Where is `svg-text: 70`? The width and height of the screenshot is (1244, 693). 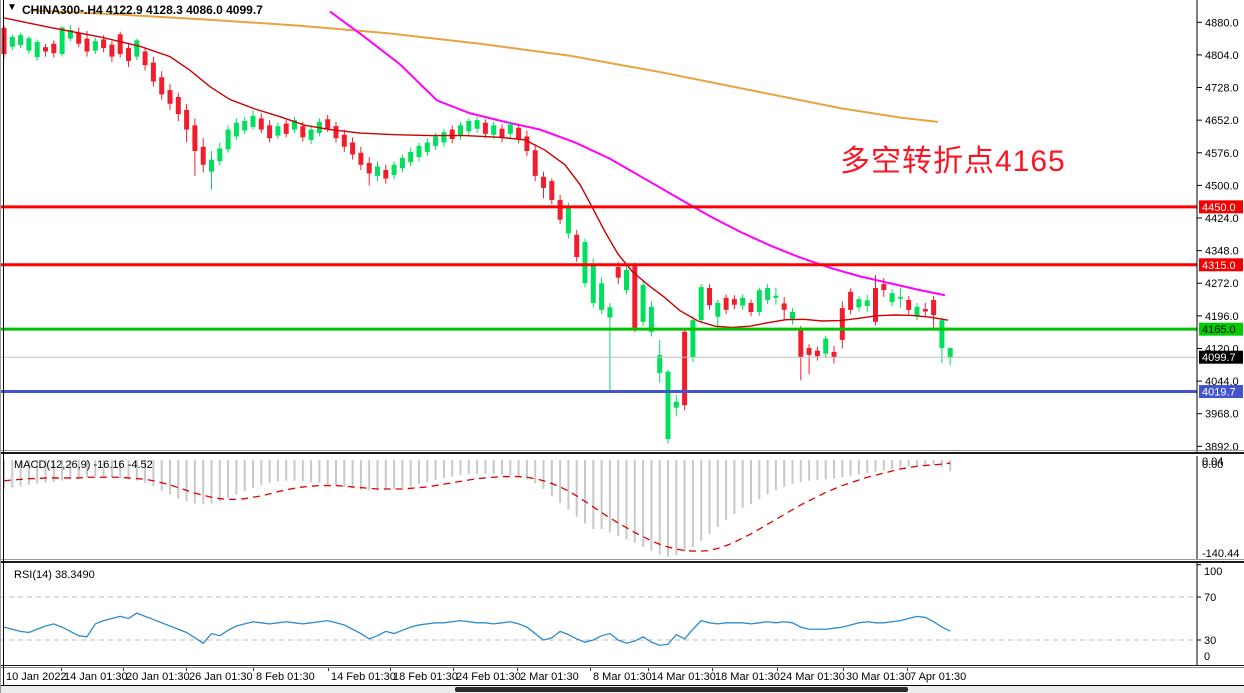
svg-text: 70 is located at coordinates (1210, 598).